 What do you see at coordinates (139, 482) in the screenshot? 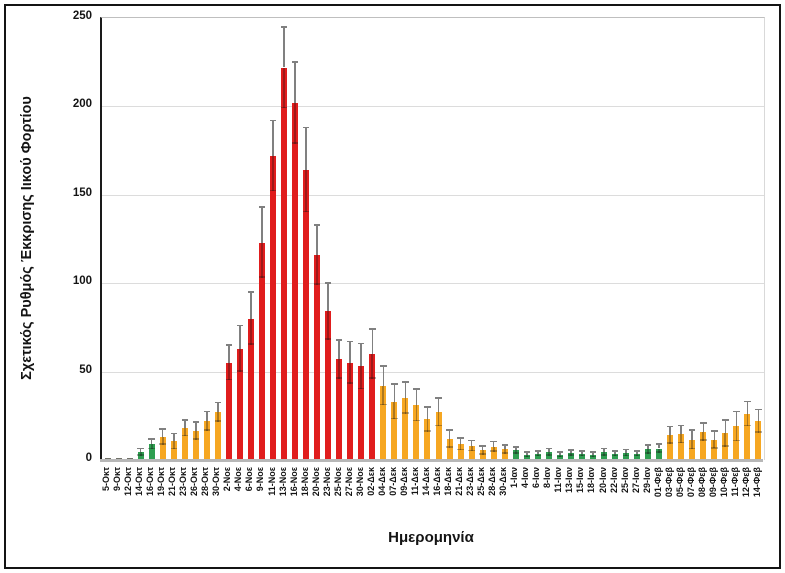
I see `x-tick-label: 14-Οκτ` at bounding box center [139, 482].